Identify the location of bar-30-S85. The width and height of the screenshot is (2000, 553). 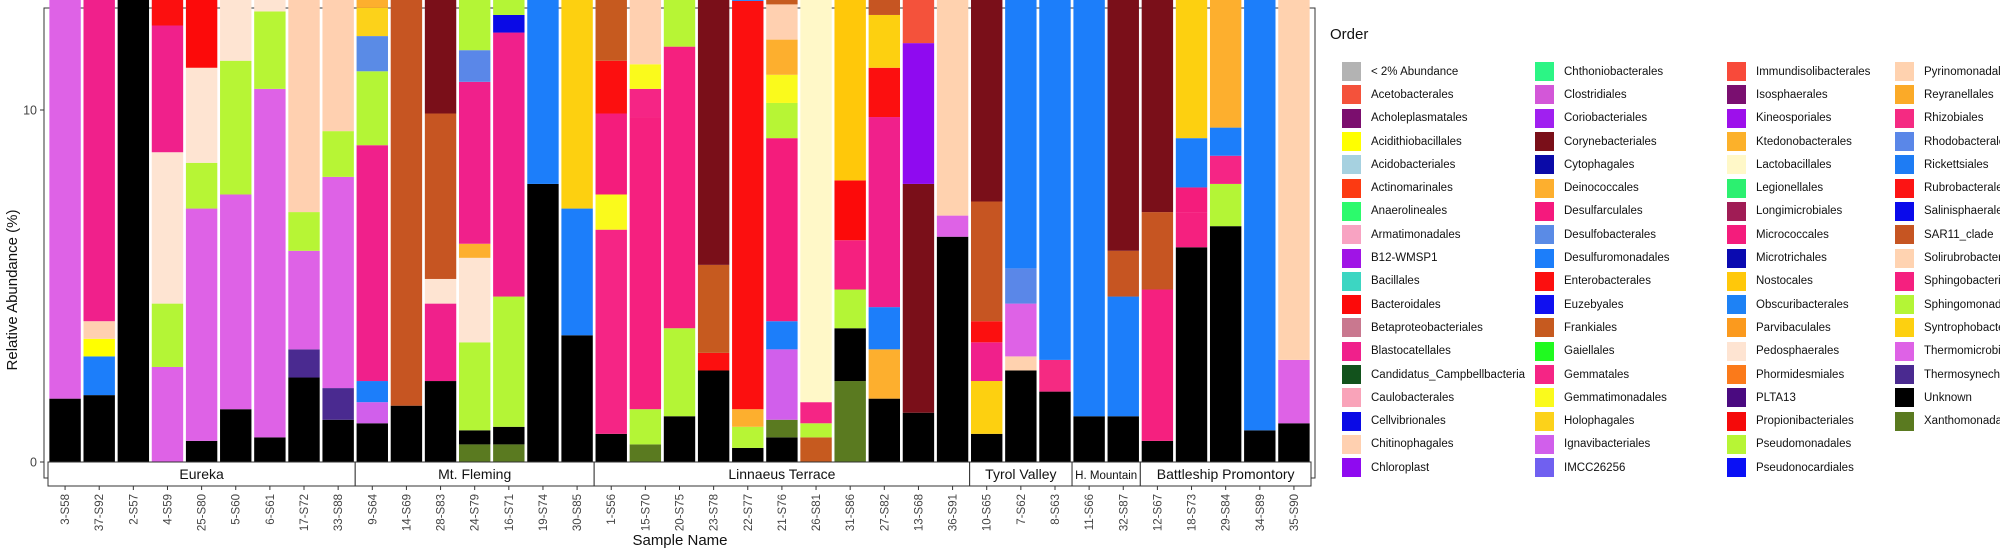
(577, 231).